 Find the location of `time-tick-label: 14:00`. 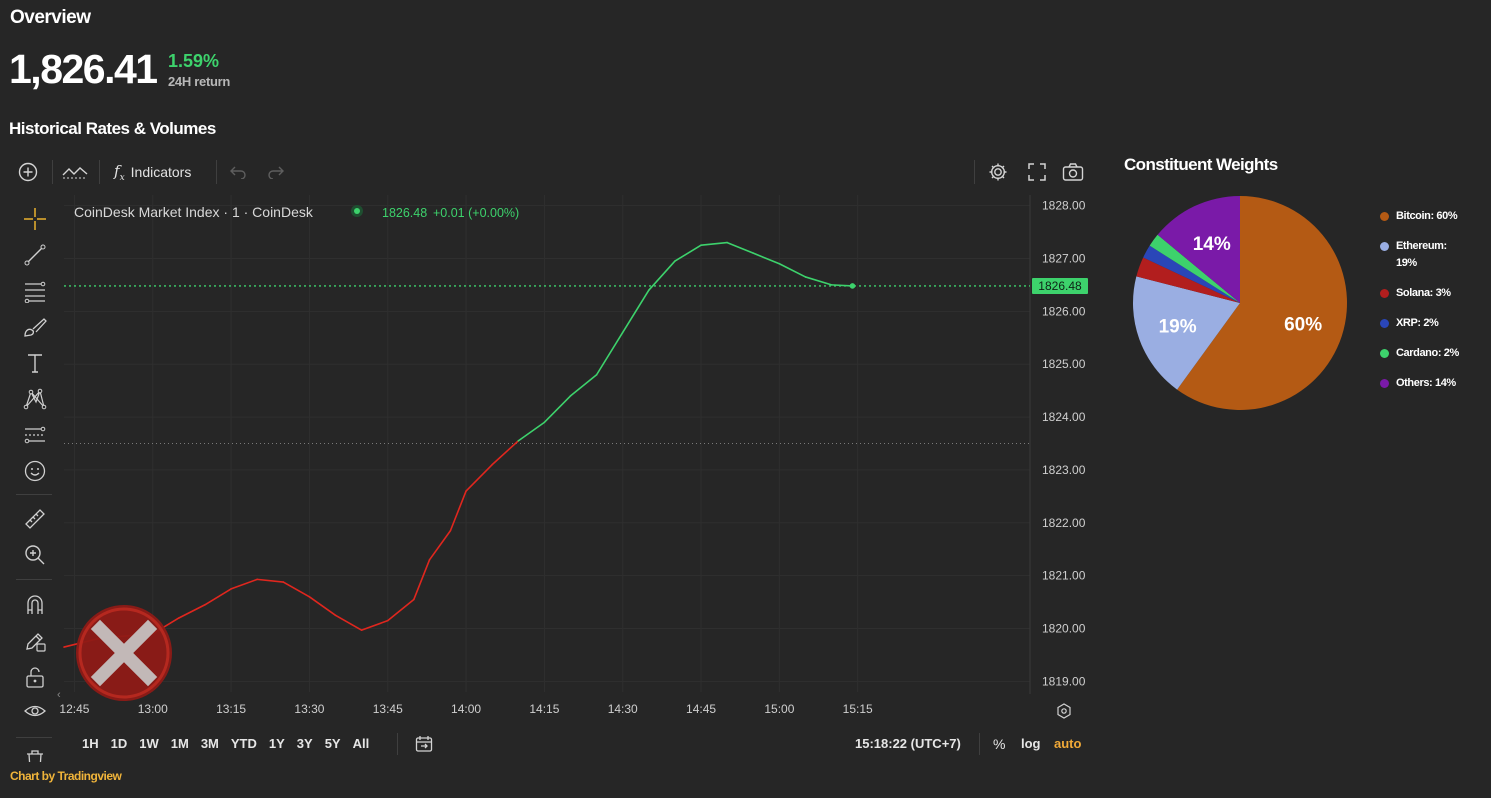

time-tick-label: 14:00 is located at coordinates (466, 709).